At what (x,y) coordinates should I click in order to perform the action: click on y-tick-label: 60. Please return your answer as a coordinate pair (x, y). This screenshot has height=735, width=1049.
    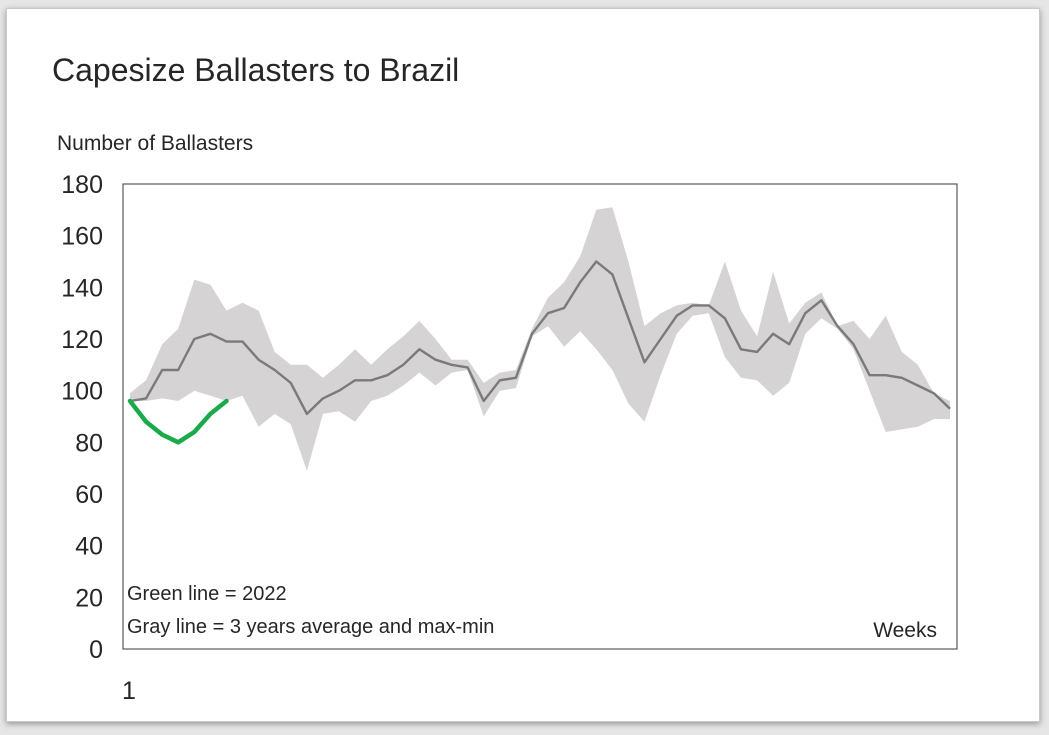
    Looking at the image, I should click on (89, 495).